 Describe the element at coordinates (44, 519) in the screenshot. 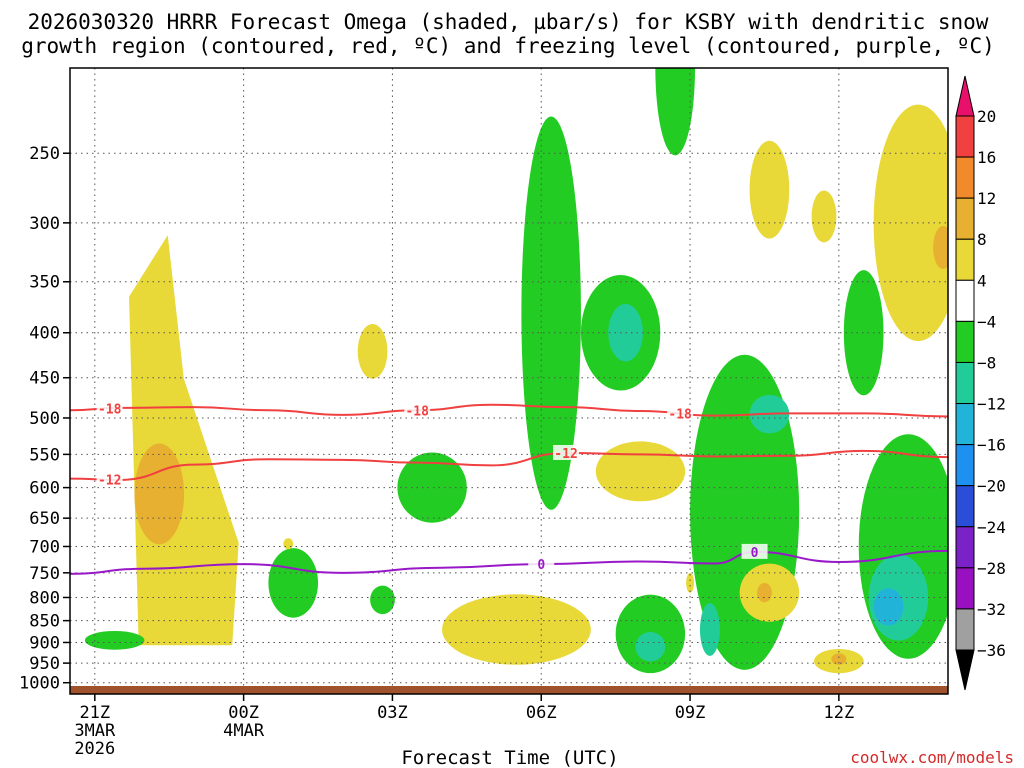

I see `y-tick-label-650: 650` at that location.